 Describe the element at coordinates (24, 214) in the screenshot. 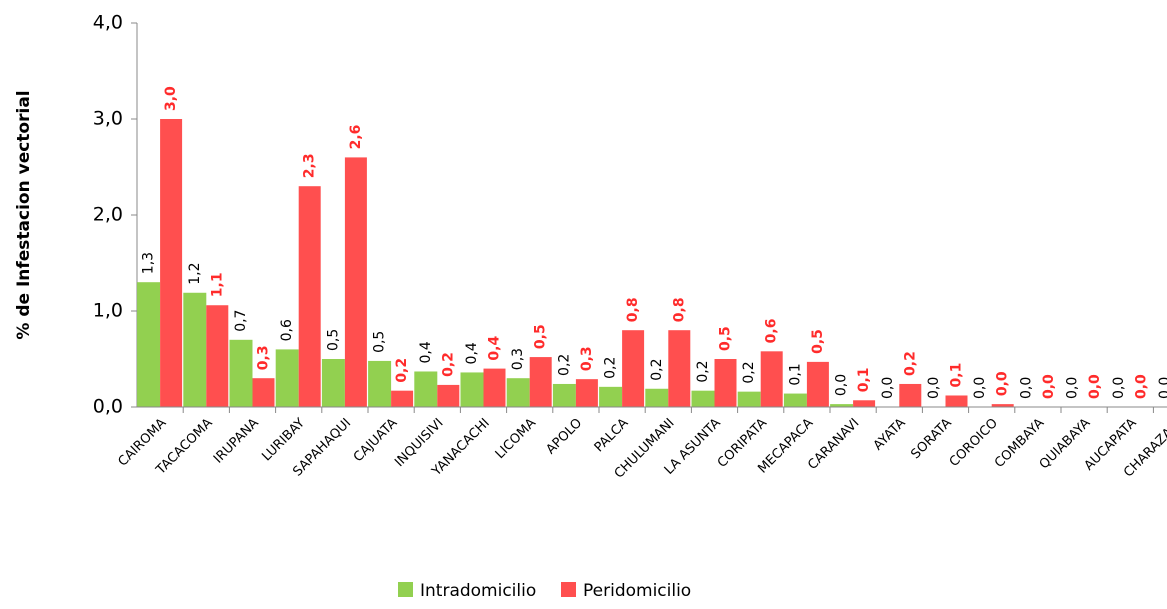

I see `y-axis-label: % de Infestacion vectorial` at that location.